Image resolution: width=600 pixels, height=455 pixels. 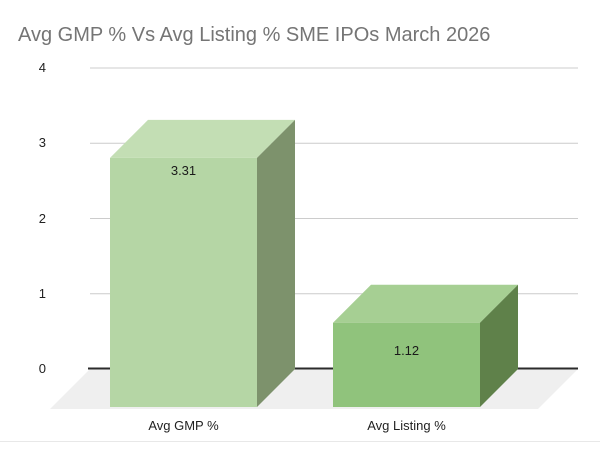 What do you see at coordinates (183, 170) in the screenshot?
I see `bar-value-label: 3.31` at bounding box center [183, 170].